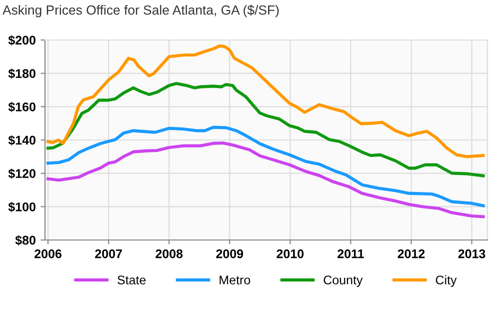 This screenshot has height=320, width=500. What do you see at coordinates (22, 173) in the screenshot?
I see `y-tick-label: $120` at bounding box center [22, 173].